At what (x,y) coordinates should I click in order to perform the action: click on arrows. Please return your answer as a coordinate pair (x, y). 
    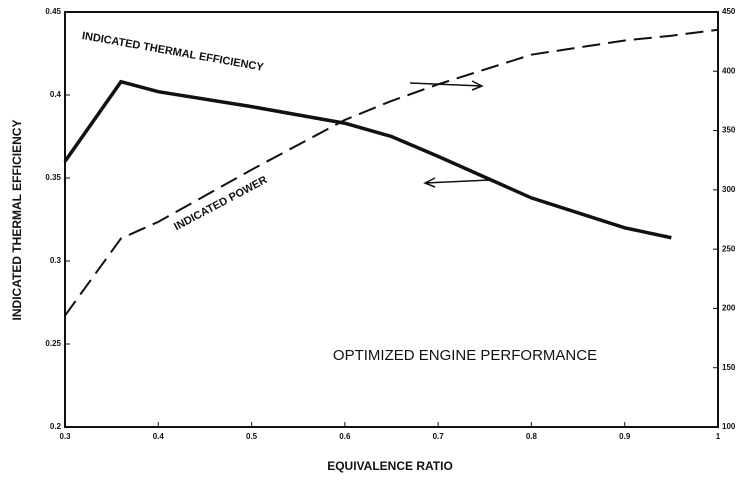
    Looking at the image, I should click on (450, 134).